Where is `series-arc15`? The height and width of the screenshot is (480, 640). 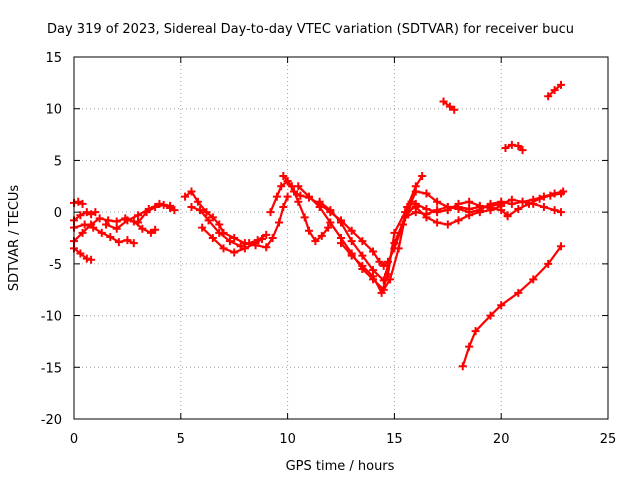 series-arc15 is located at coordinates (421, 249).